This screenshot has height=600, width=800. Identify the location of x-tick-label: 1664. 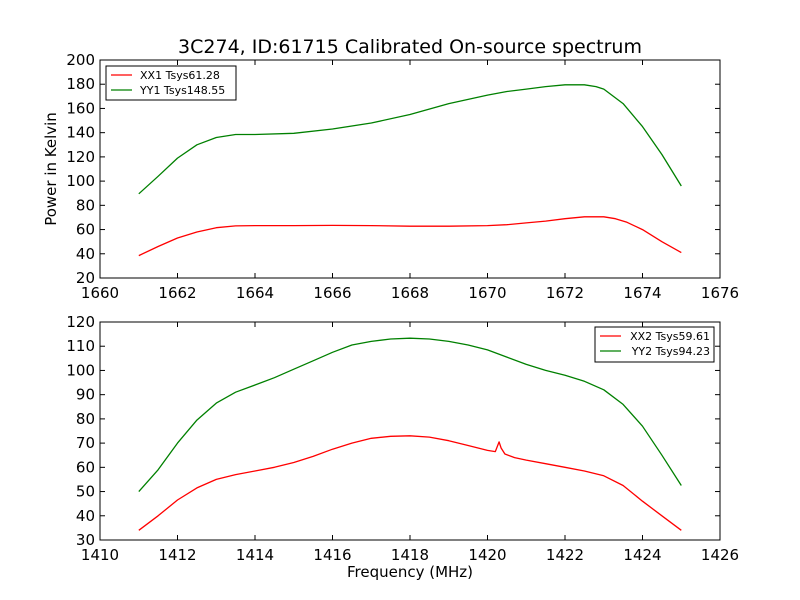
(255, 293).